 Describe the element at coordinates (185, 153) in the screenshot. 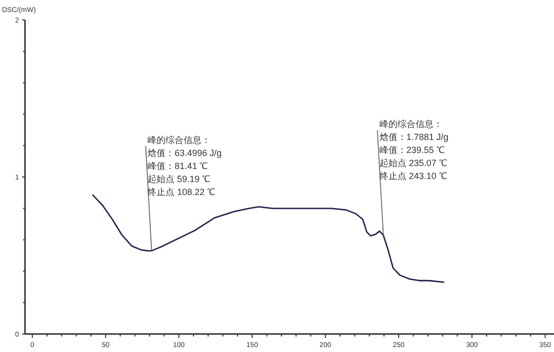

I see `annotation: 焓值：63.4996 J/g` at that location.